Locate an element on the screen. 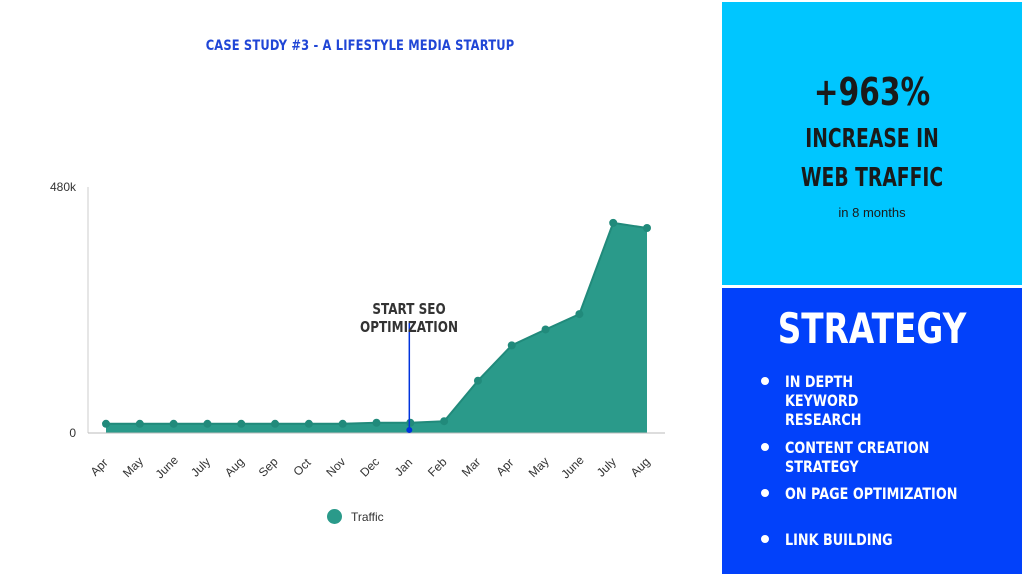 This screenshot has height=576, width=1024. seo-annotation-label: START SEO OPTIMIZATION is located at coordinates (408, 318).